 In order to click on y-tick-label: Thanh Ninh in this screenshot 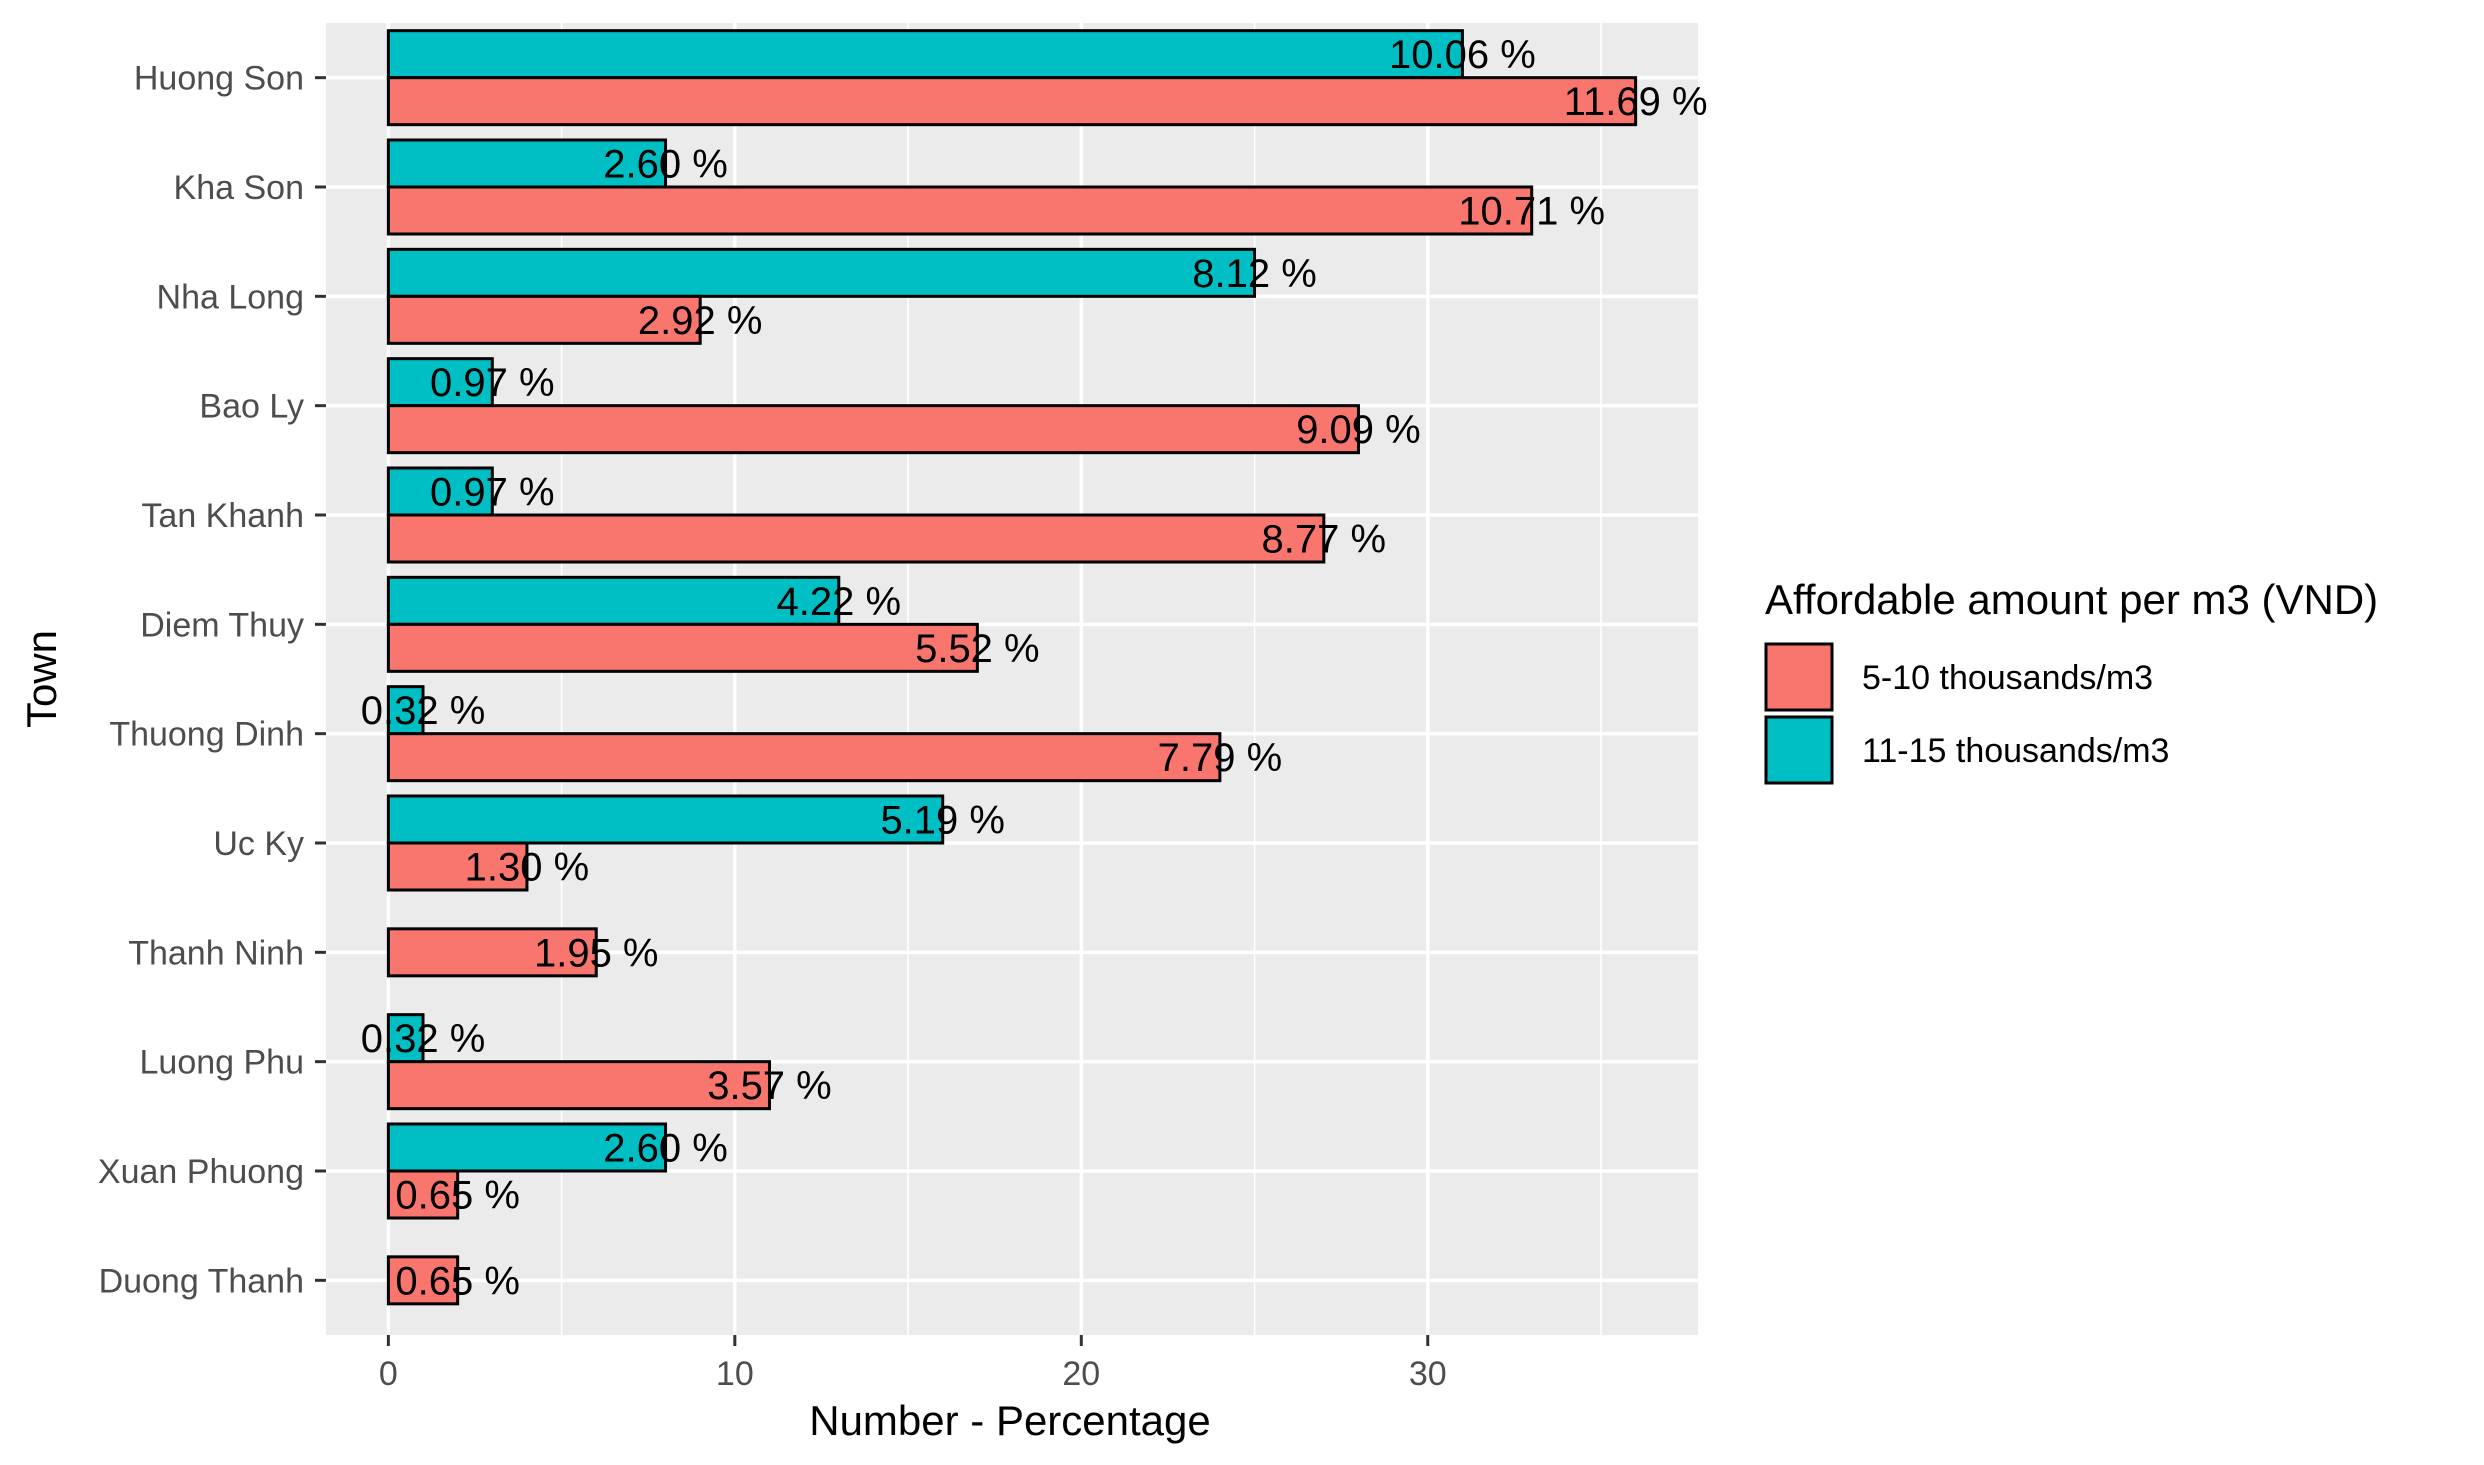, I will do `click(216, 953)`.